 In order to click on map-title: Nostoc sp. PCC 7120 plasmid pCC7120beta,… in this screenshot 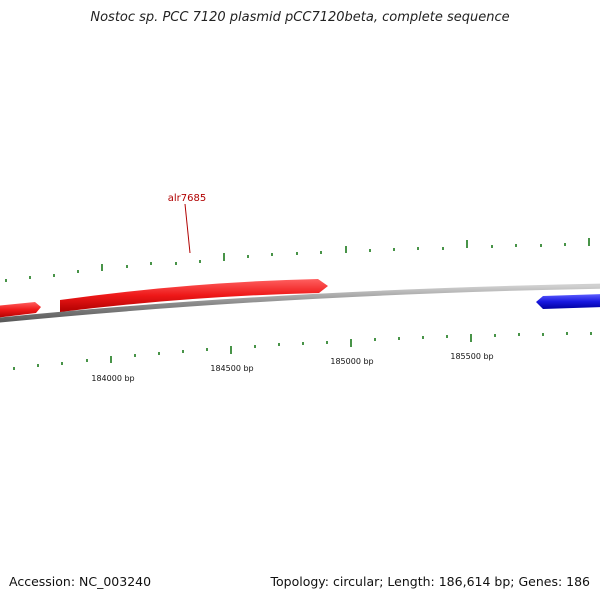, I will do `click(300, 17)`.